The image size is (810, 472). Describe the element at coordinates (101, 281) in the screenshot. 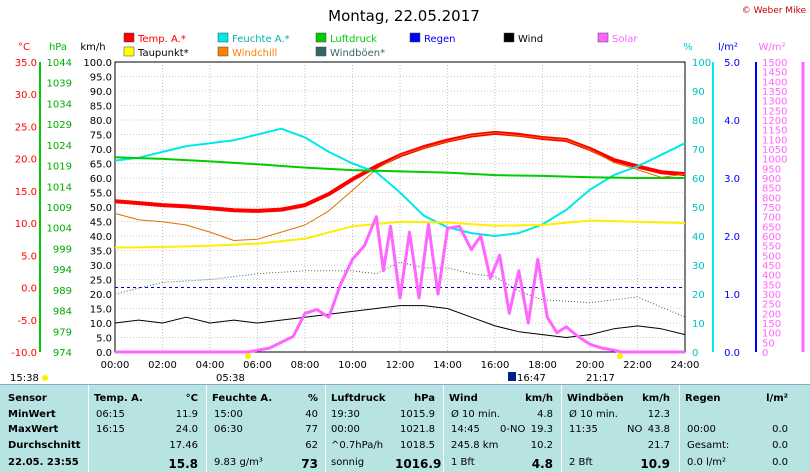

I see `wind-tick: 25.0` at that location.